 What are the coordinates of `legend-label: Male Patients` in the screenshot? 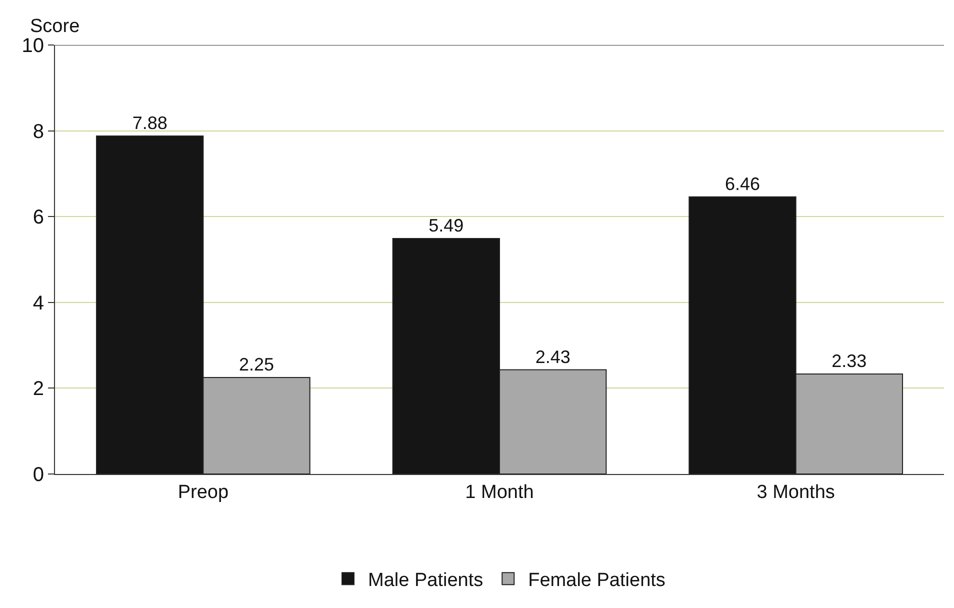 It's located at (426, 581).